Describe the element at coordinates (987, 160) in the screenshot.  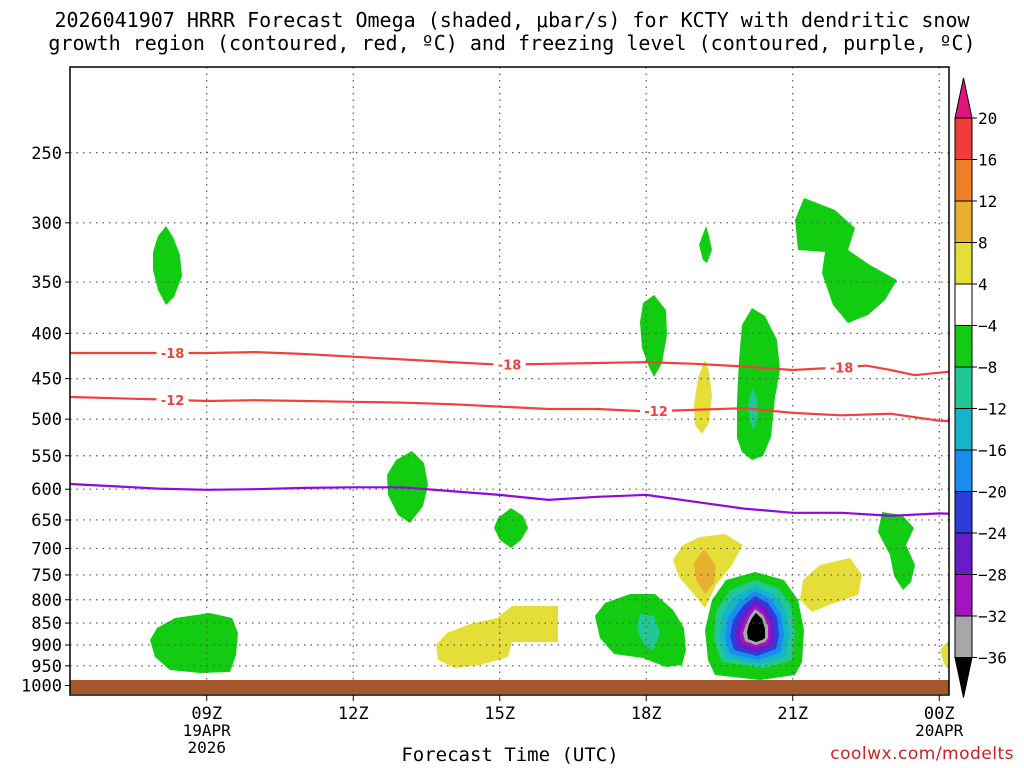
I see `colorbar-label: 16` at that location.